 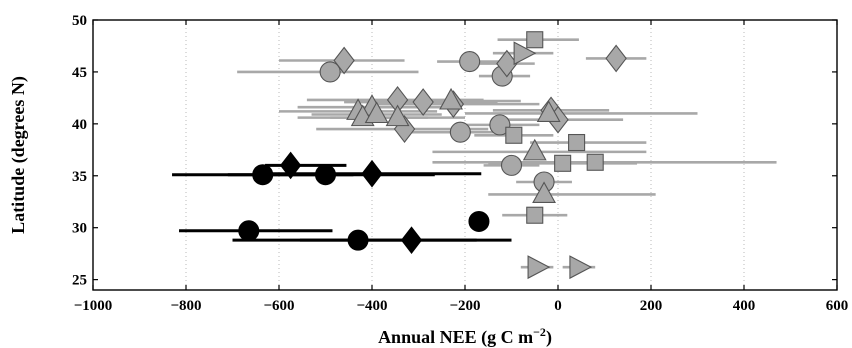 What do you see at coordinates (465, 336) in the screenshot?
I see `x-axis-title: Annual NEE (g C m−2)` at bounding box center [465, 336].